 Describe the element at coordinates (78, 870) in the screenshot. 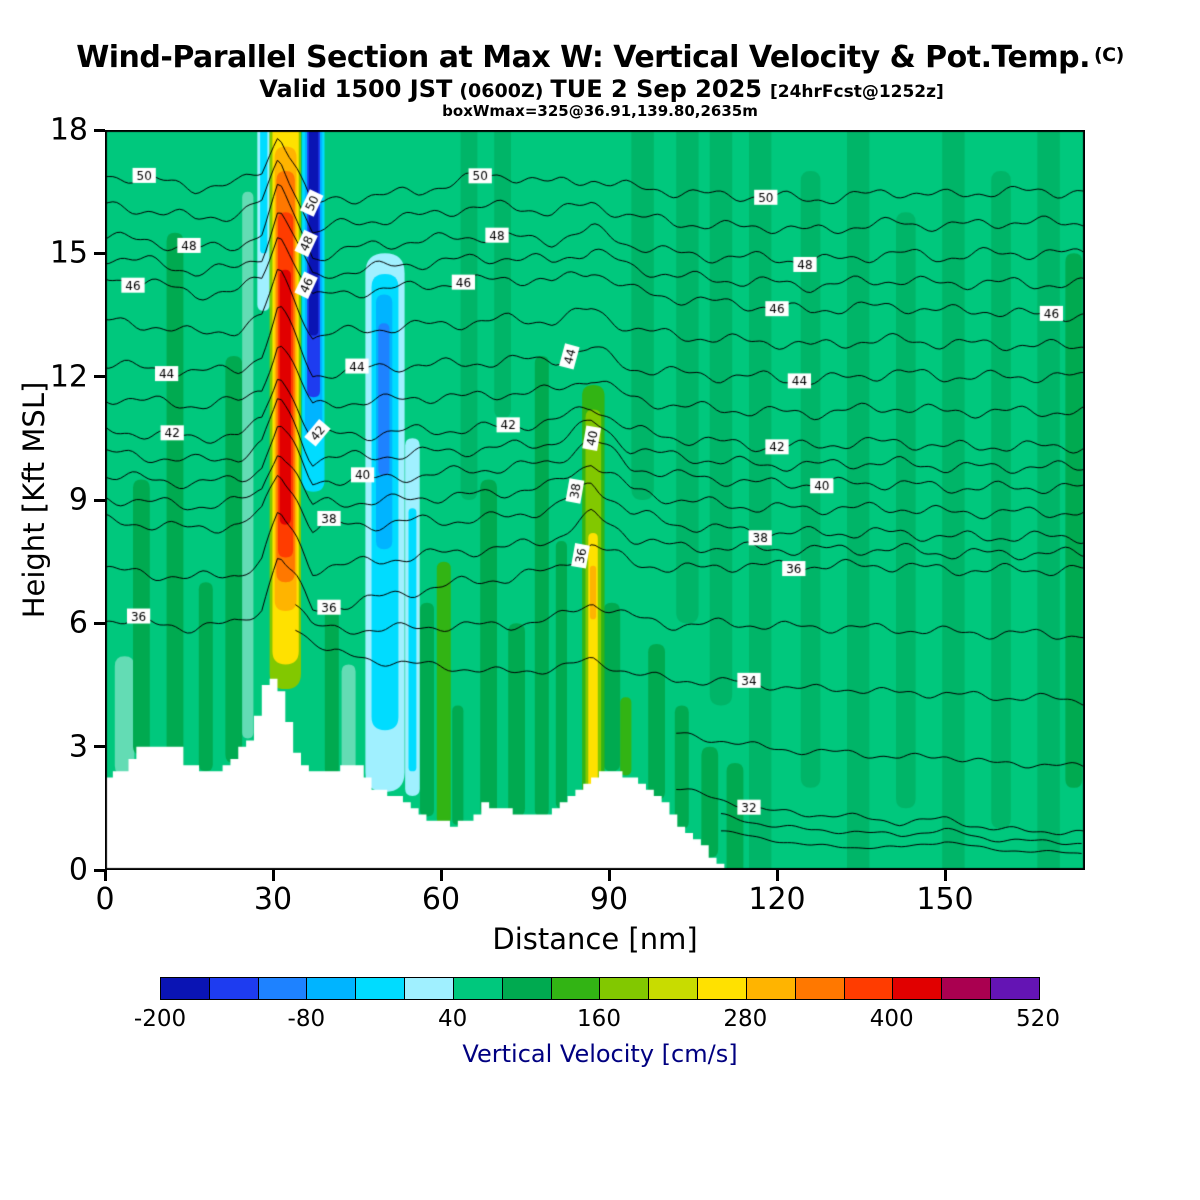

I see `y-tick-label: 0` at that location.